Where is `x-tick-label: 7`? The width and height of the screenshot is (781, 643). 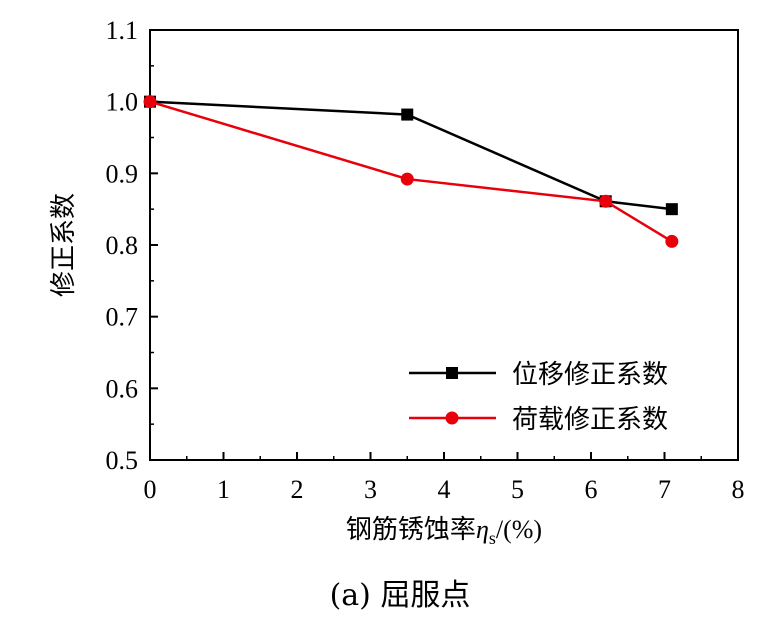 x-tick-label: 7 is located at coordinates (664, 489).